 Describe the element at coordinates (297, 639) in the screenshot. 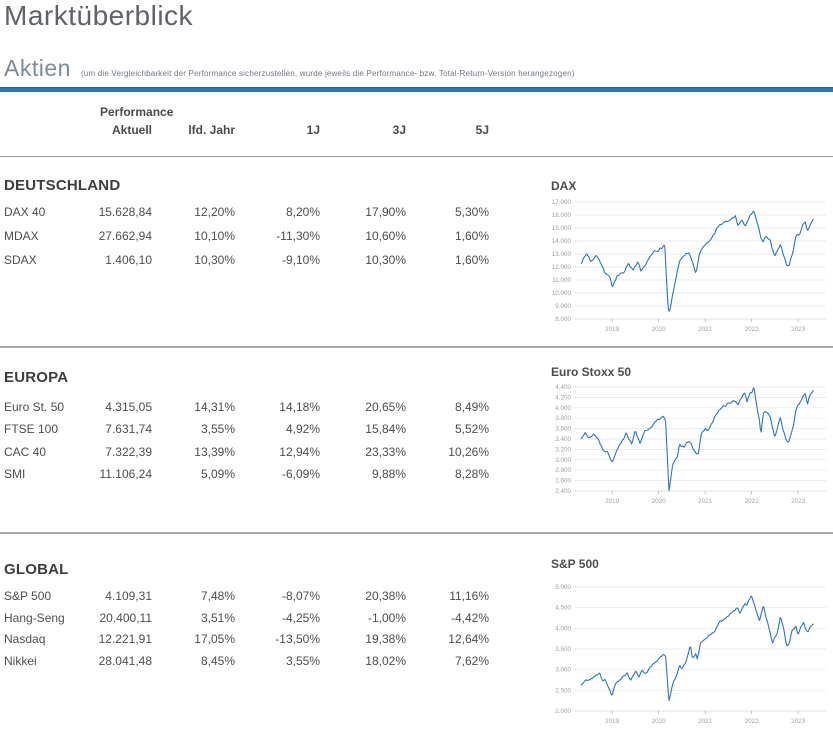

I see `row-value: -13,50%` at that location.